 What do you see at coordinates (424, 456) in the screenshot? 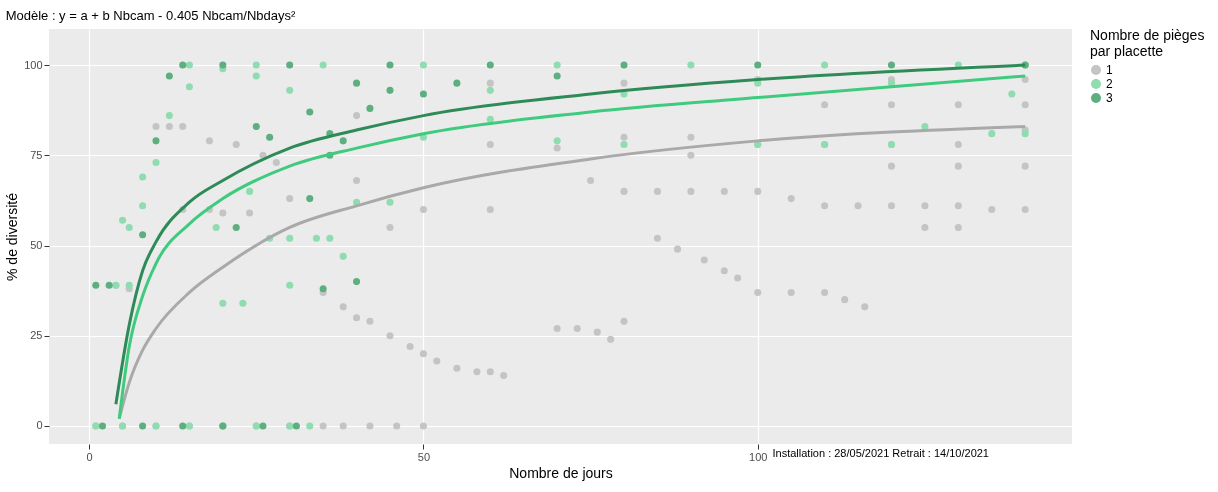
I see `x-tick-label: 50` at bounding box center [424, 456].